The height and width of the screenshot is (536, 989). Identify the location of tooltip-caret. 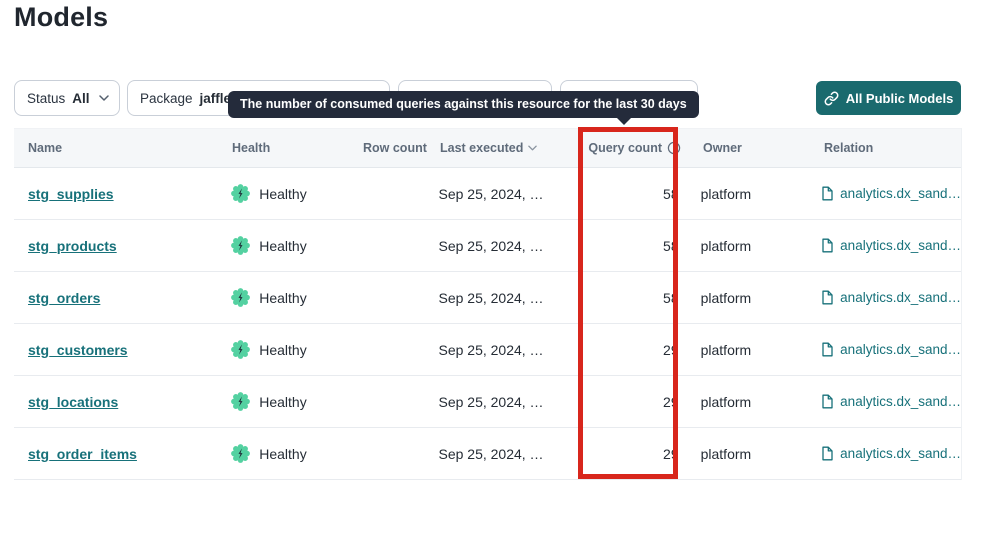
(624, 121).